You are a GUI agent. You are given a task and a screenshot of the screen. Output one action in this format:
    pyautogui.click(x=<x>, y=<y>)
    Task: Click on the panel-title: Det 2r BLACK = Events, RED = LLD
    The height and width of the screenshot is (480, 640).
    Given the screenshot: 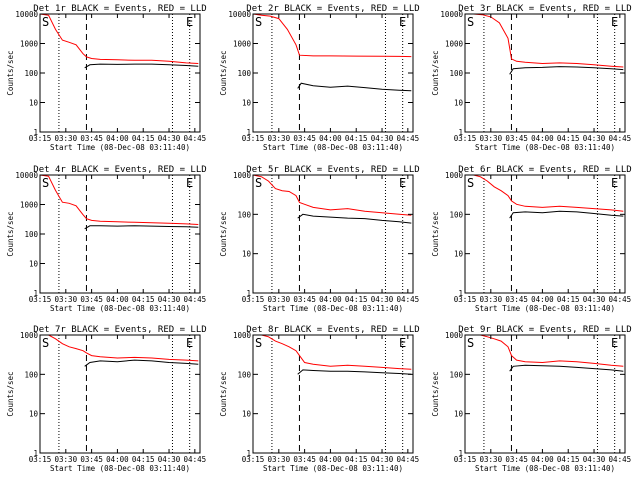 What is the action you would take?
    pyautogui.click(x=332, y=9)
    